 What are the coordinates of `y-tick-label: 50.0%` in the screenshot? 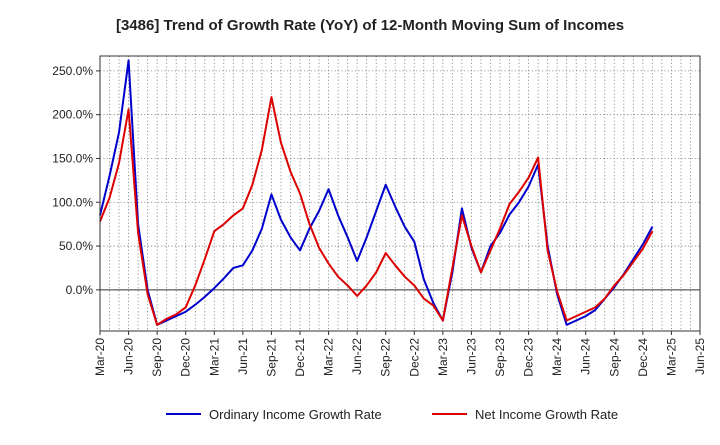 It's located at (76, 246).